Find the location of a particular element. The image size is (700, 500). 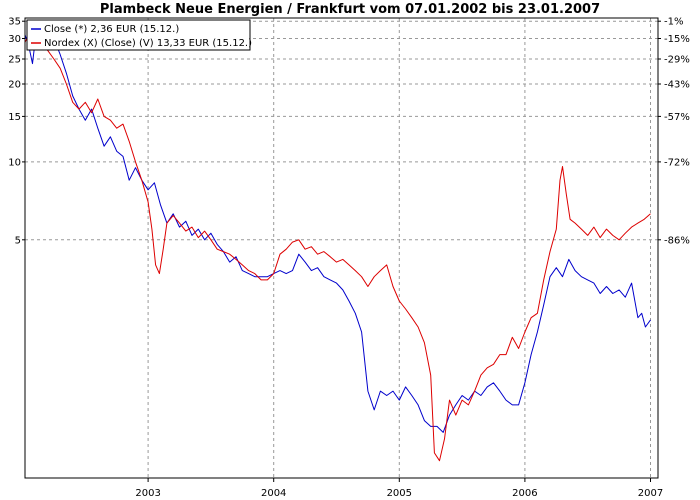

y-left-tick-label-6: 5 is located at coordinates (18, 240).